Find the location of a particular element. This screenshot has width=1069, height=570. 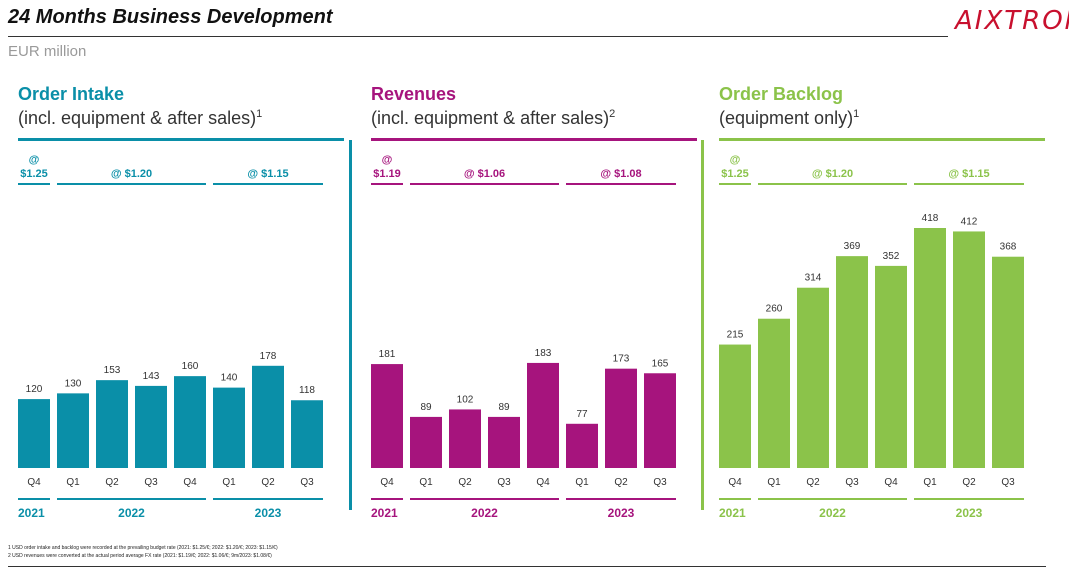

data-label: 130 is located at coordinates (73, 383).